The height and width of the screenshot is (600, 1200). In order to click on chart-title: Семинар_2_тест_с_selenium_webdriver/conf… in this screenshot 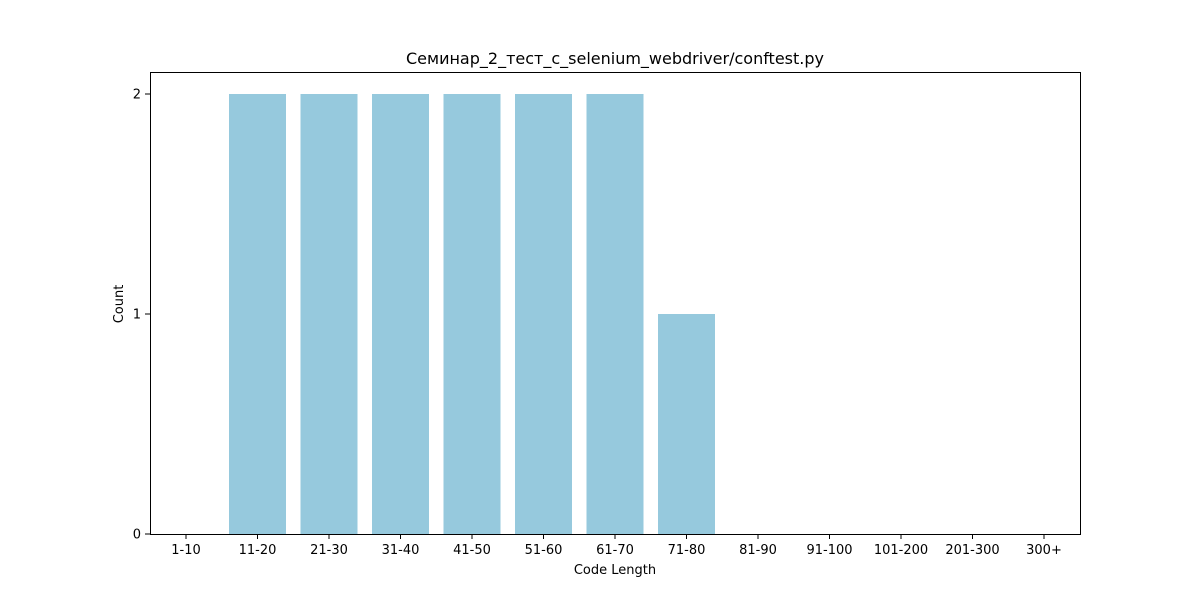, I will do `click(615, 59)`.